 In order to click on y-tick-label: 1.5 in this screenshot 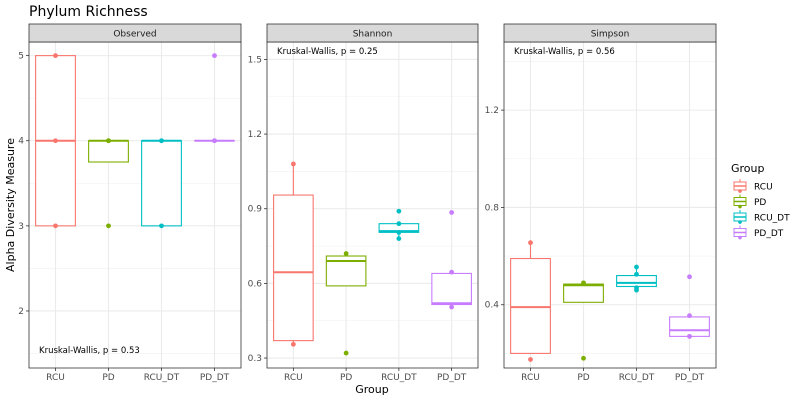, I will do `click(255, 60)`.